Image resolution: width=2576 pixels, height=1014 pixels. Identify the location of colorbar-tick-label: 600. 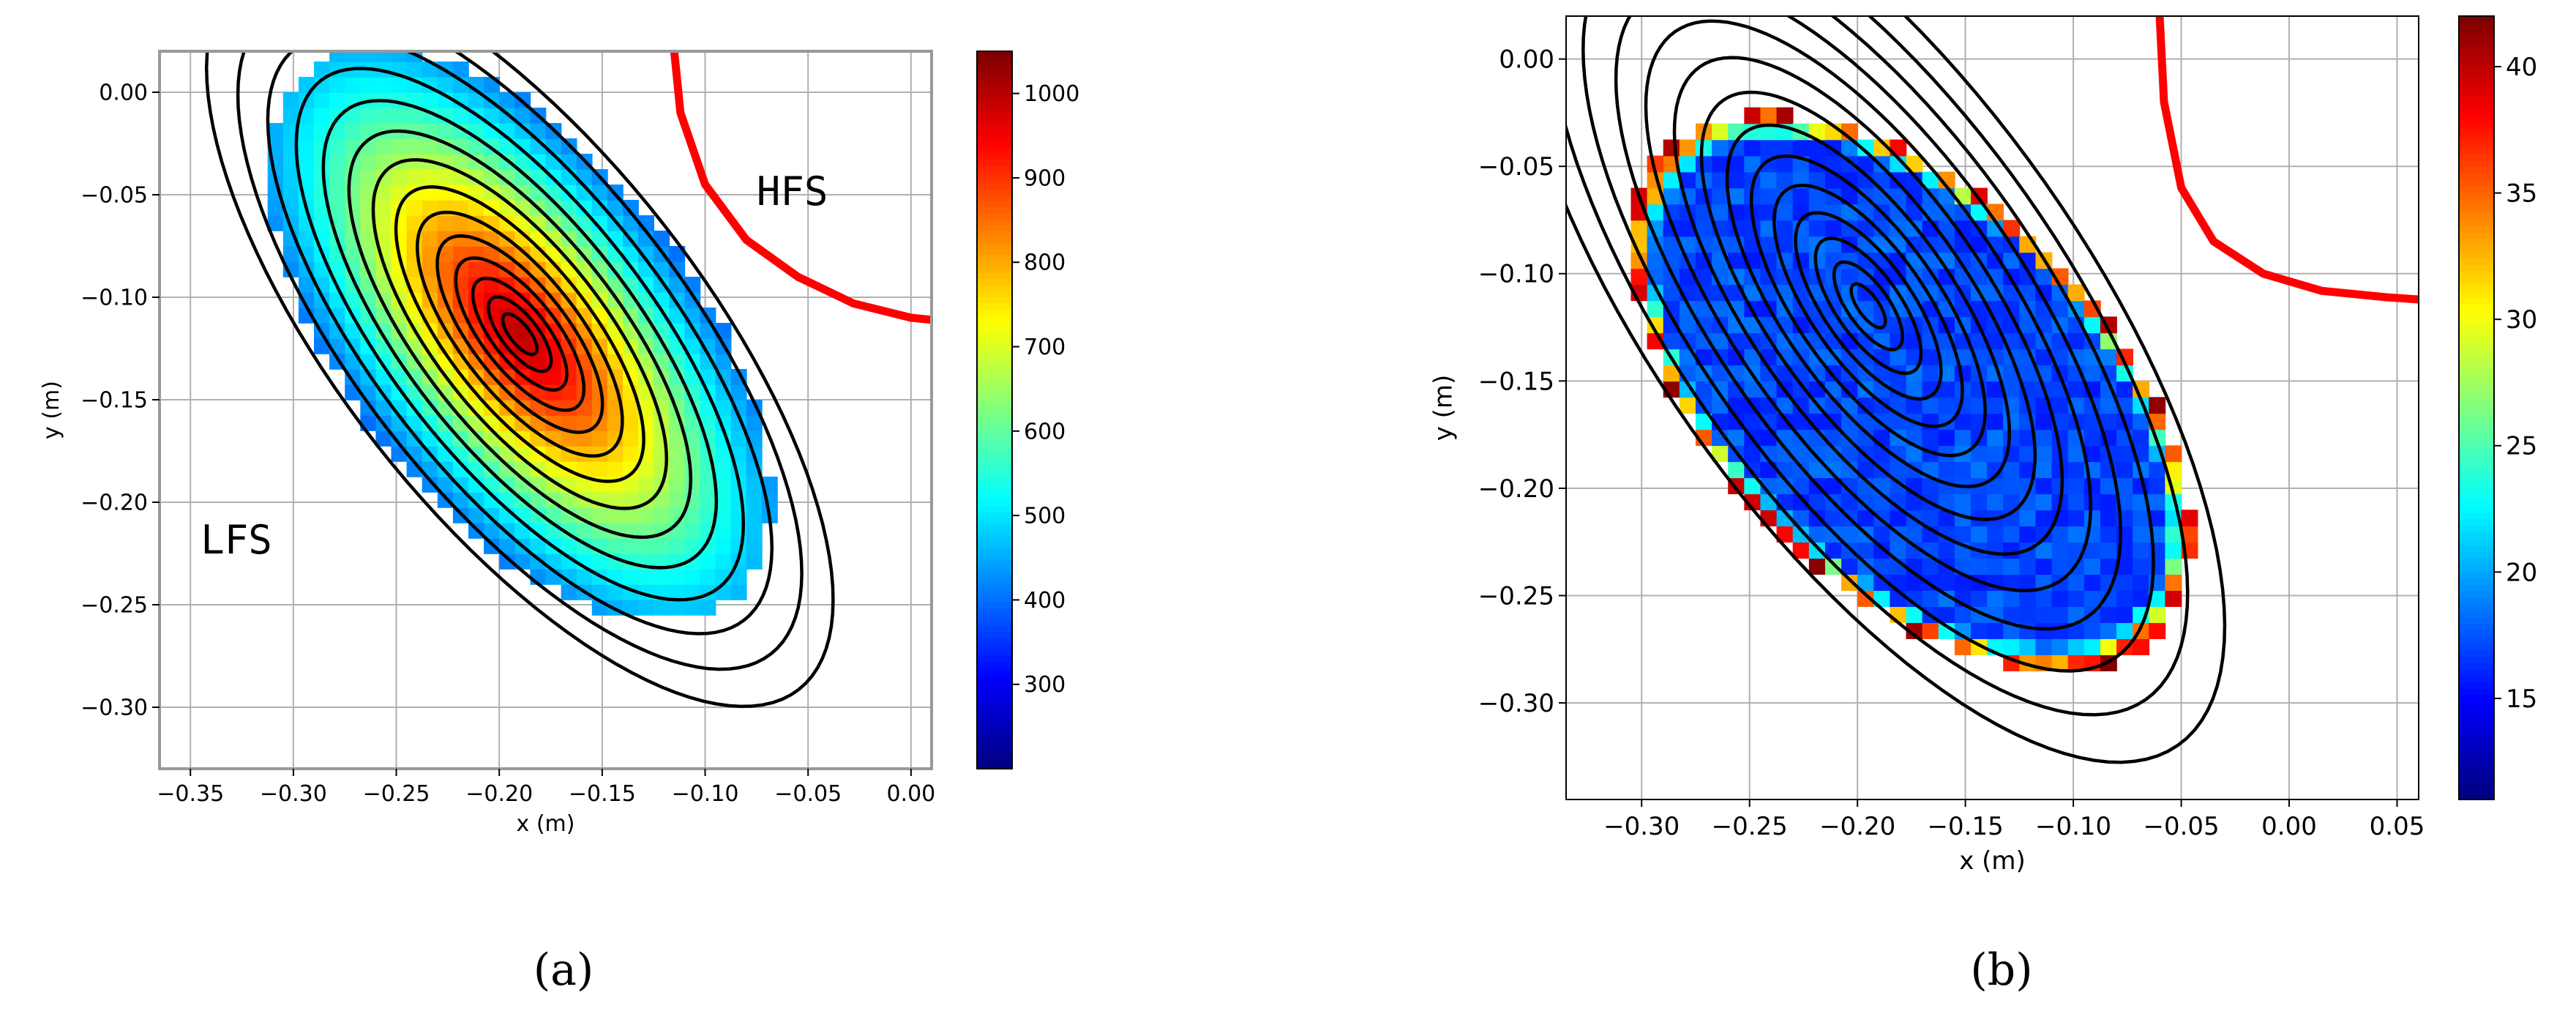
(1045, 431).